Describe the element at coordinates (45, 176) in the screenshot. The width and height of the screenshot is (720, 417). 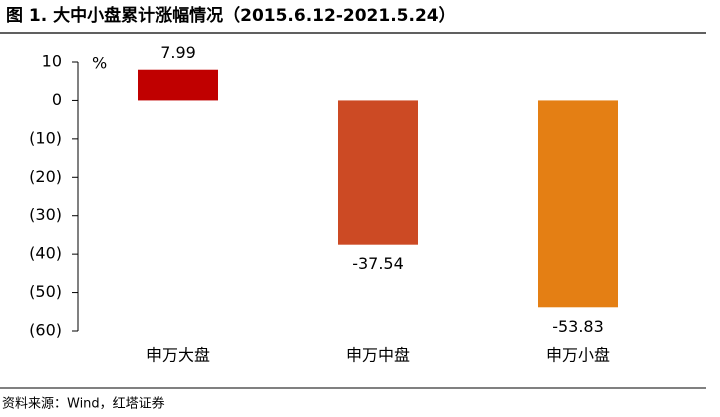
I see `y-tick-label: (20)` at that location.